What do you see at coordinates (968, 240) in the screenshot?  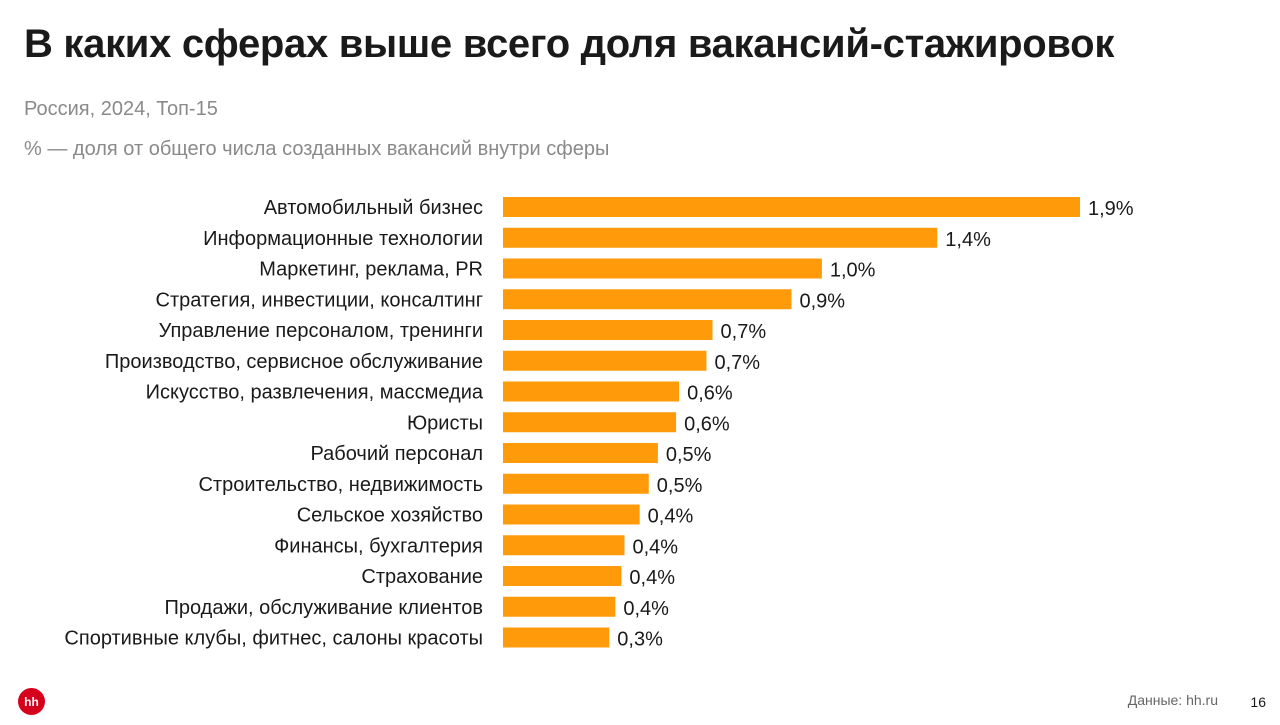 I see `value-label: 1,4%` at bounding box center [968, 240].